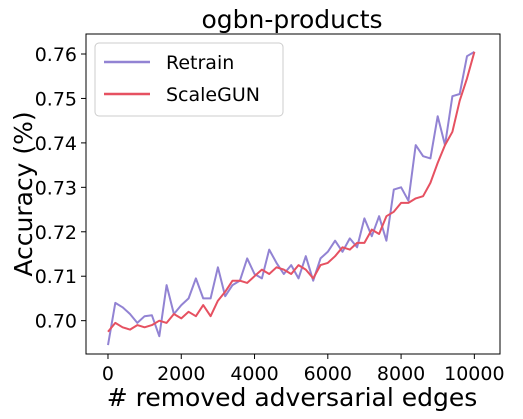 This screenshot has height=419, width=523. I want to click on x-axis-label: # removed adversarial edges, so click(292, 397).